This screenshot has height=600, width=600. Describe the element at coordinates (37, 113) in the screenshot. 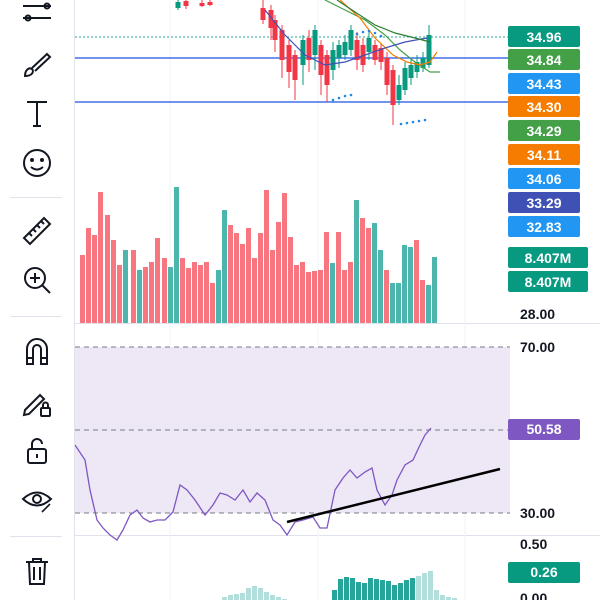

I see `text-tool-button` at that location.